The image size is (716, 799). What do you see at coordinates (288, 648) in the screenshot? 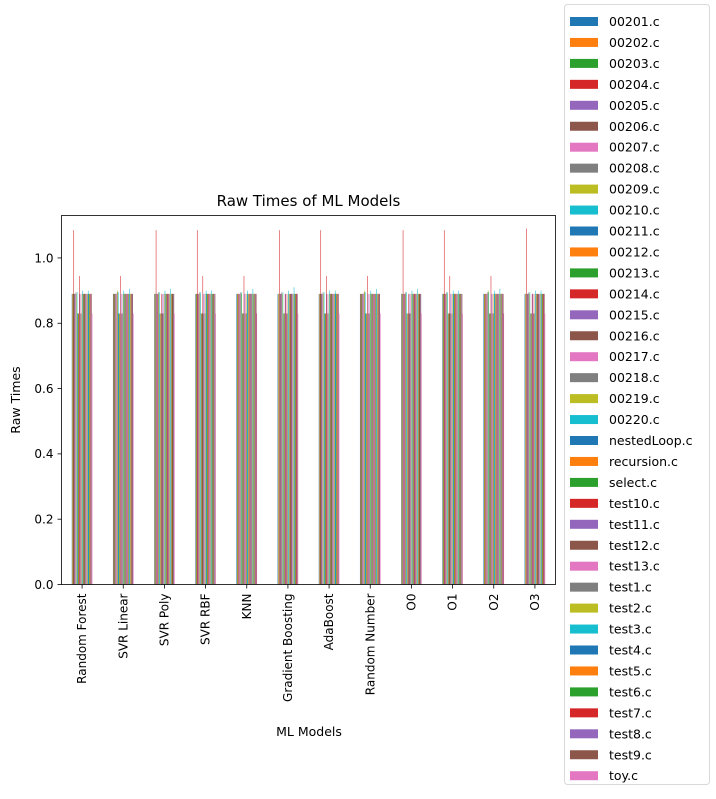
I see `x-tick-label: Gradient Boosting` at bounding box center [288, 648].